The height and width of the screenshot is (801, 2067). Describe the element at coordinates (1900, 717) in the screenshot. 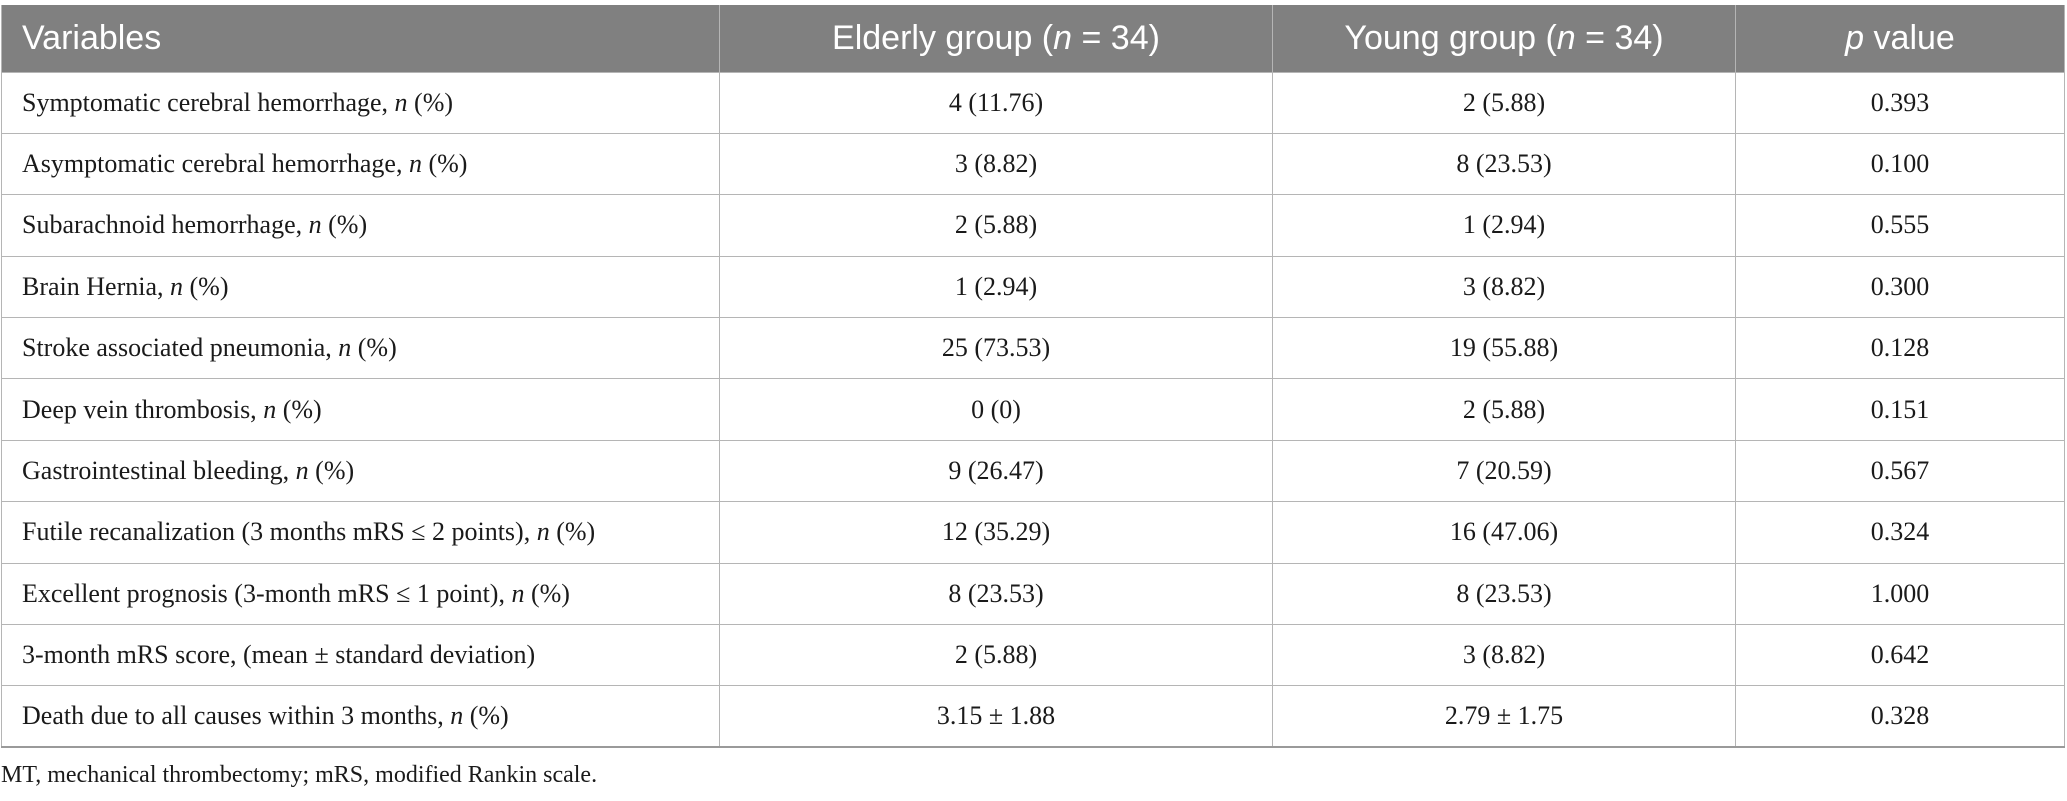

I see `p-value-cell: 0.328` at that location.